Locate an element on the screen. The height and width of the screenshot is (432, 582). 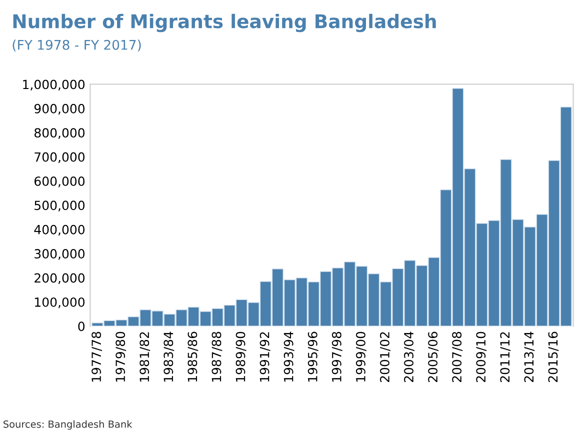
x-tick-label: 2007/08 is located at coordinates (457, 357).